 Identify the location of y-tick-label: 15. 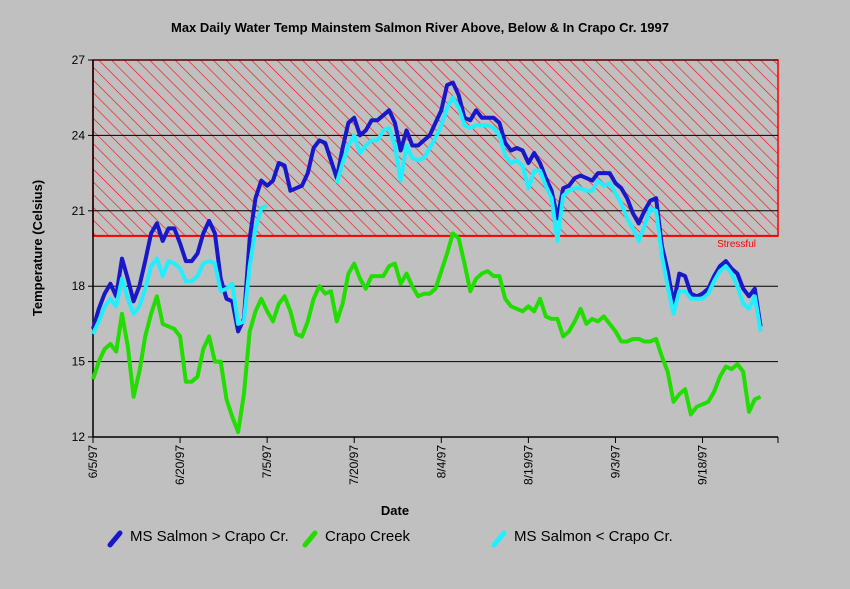
(79, 362).